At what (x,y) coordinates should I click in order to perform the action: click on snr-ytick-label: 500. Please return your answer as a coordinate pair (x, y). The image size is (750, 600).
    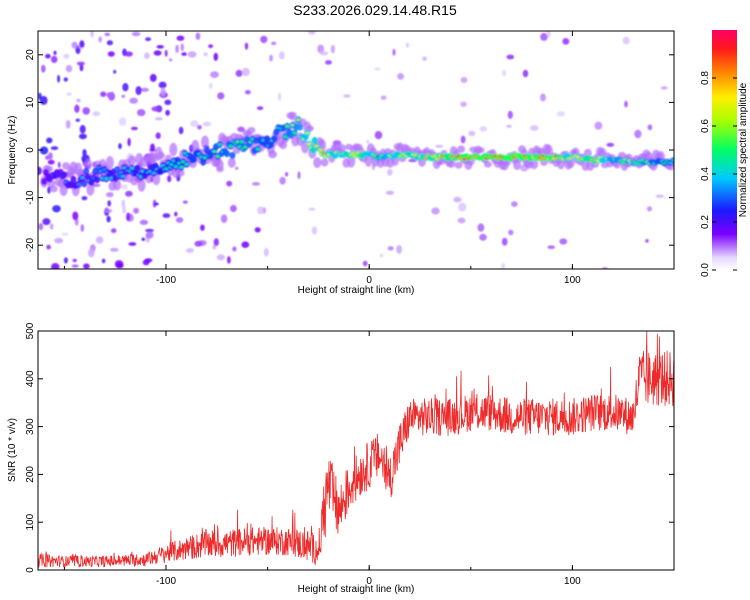
    Looking at the image, I should click on (30, 330).